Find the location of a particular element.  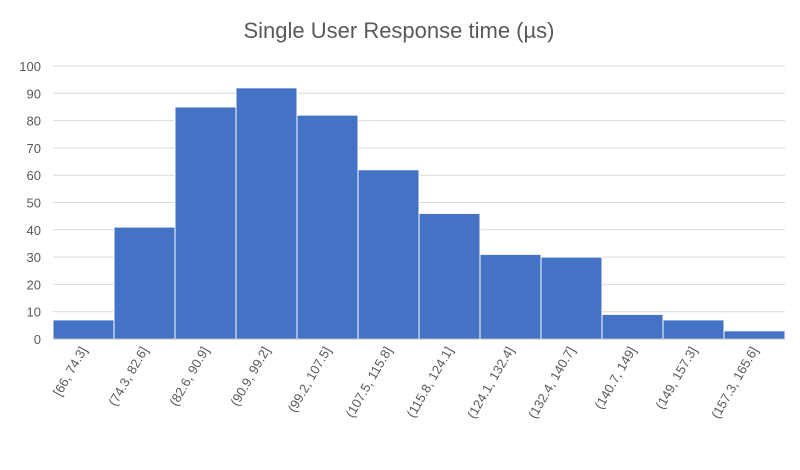

x-category-label: (124.1, 132.4] is located at coordinates (490, 382).